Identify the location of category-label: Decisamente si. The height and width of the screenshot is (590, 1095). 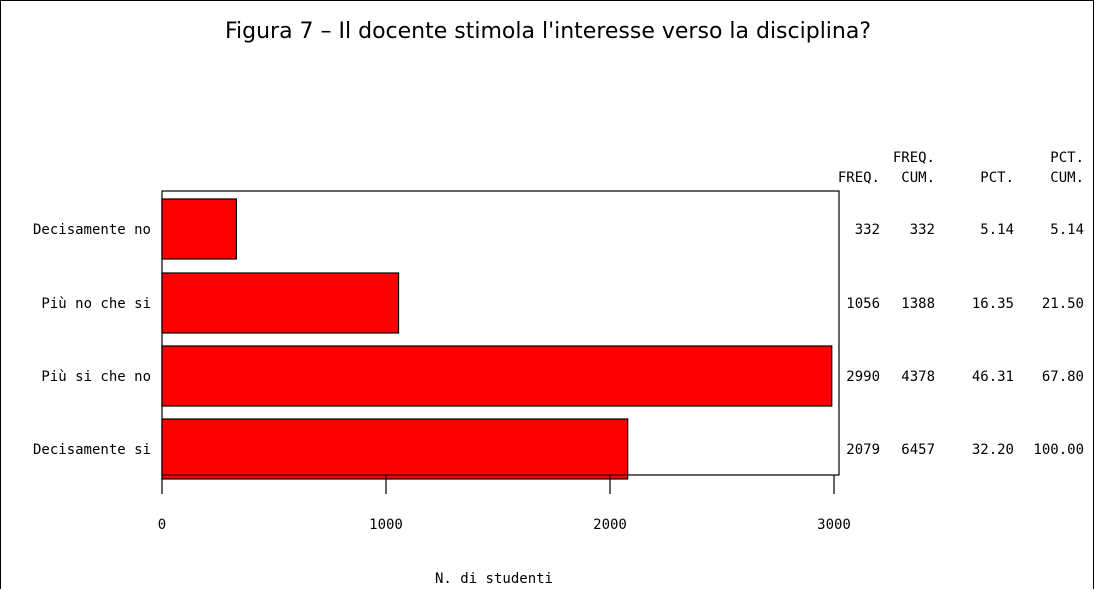
(92, 450).